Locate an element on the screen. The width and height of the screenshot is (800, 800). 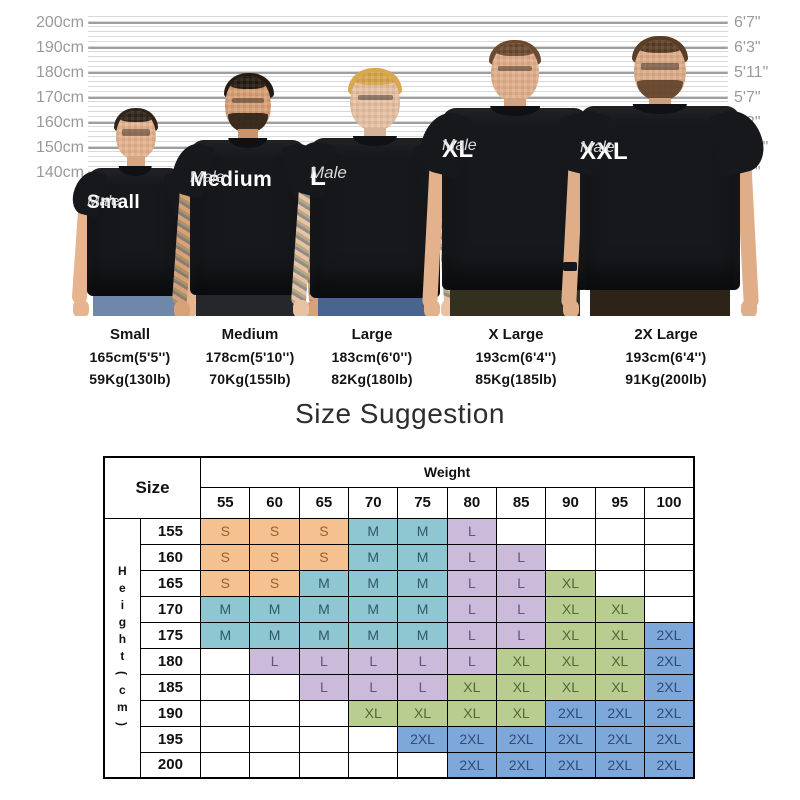
table-row: 160 S S S M M L L is located at coordinates (399, 557).